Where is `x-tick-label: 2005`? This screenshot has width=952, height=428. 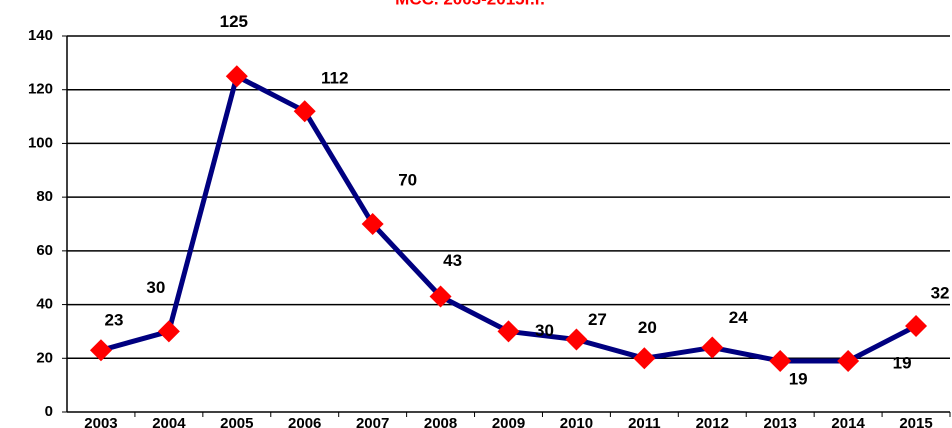 x-tick-label: 2005 is located at coordinates (236, 421).